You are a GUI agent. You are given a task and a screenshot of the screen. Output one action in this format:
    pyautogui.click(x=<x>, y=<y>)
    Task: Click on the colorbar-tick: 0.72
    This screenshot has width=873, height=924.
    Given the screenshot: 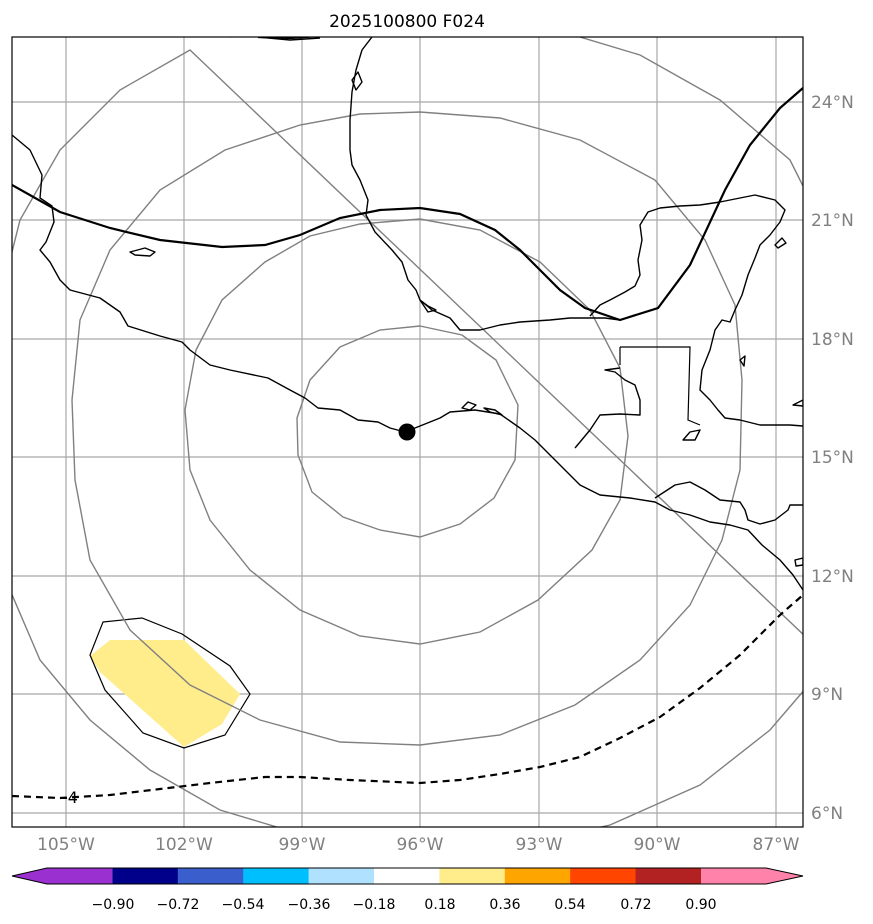 What is the action you would take?
    pyautogui.click(x=635, y=905)
    